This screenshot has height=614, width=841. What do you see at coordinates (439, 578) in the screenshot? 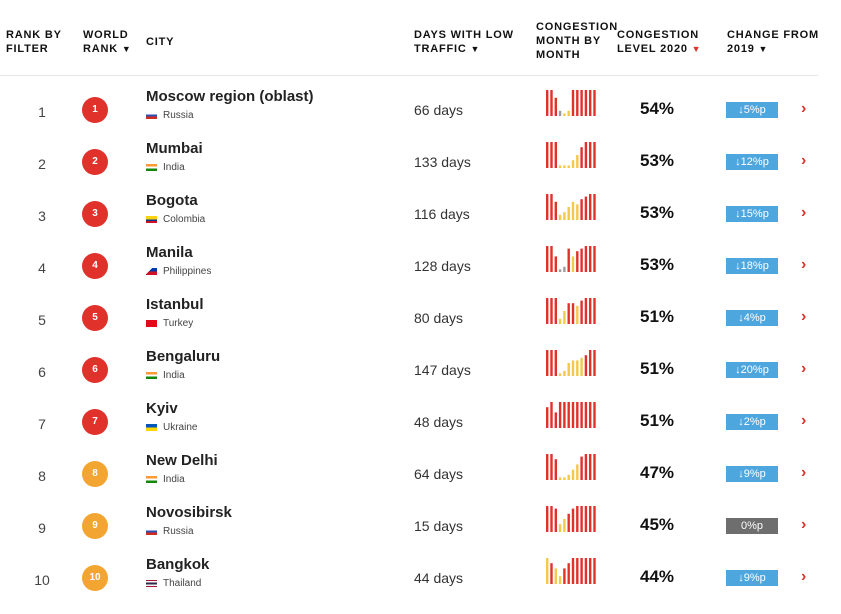
I see `days-low-traffic: 44 days` at bounding box center [439, 578].